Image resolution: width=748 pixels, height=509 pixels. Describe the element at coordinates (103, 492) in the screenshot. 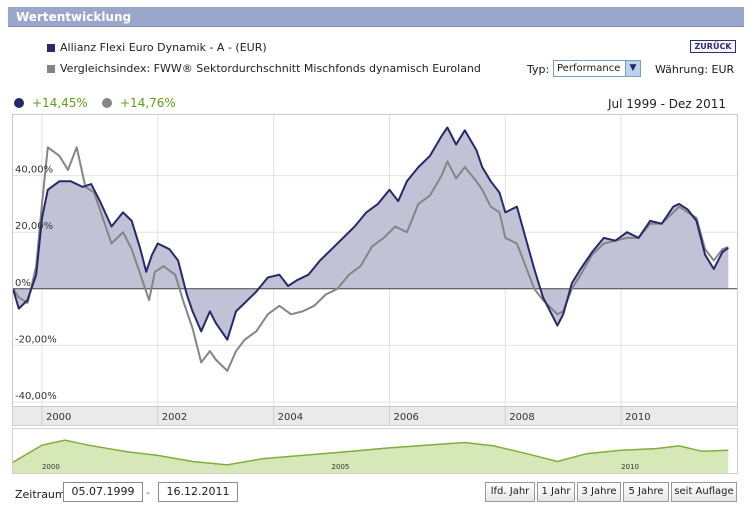

I see `from-date-input: 05.07.1999` at that location.